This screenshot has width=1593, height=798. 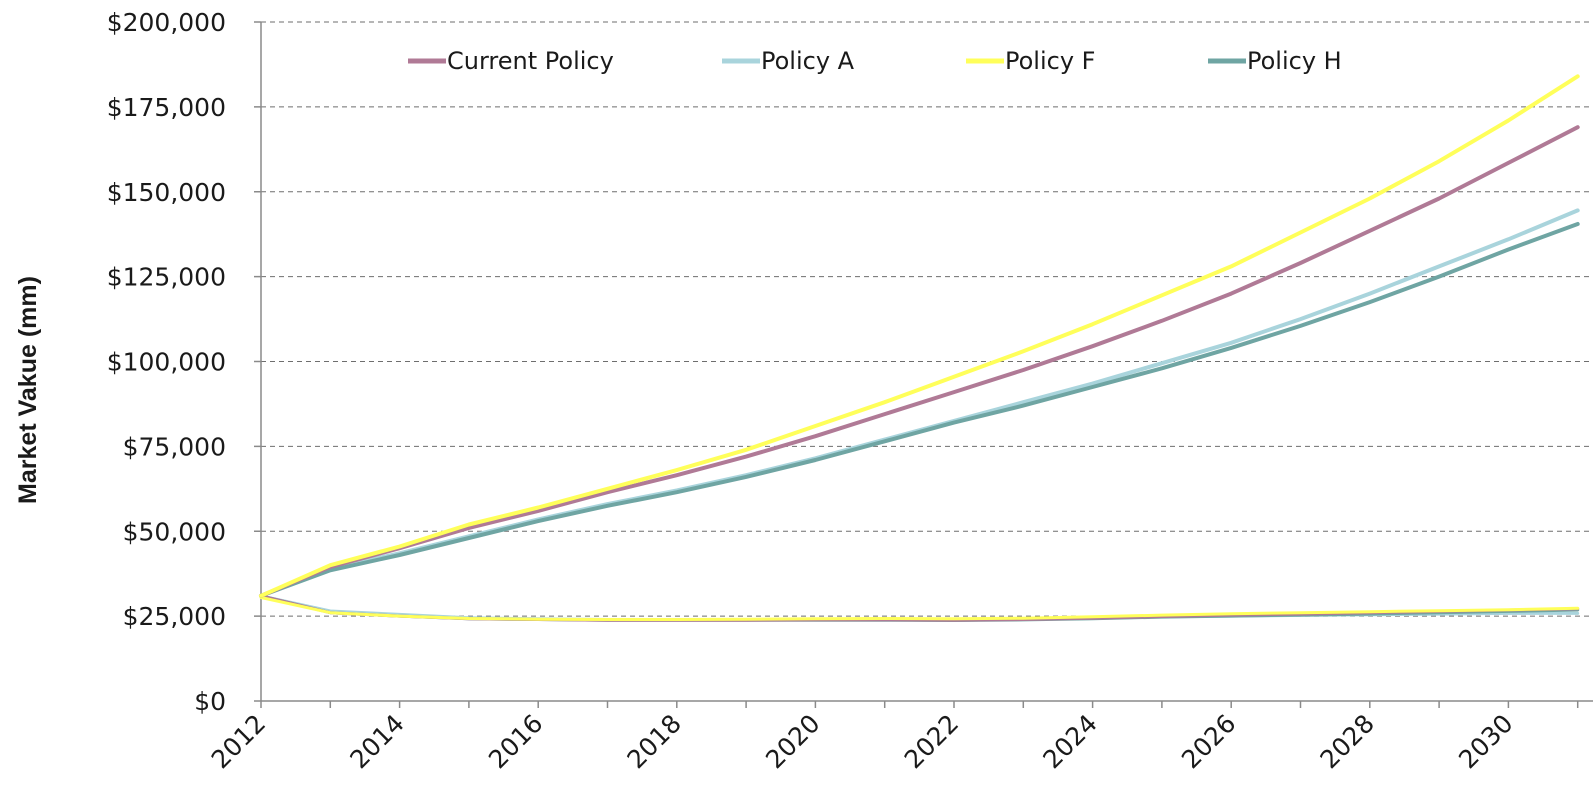 What do you see at coordinates (238, 741) in the screenshot?
I see `x-tick-label: 2012` at bounding box center [238, 741].